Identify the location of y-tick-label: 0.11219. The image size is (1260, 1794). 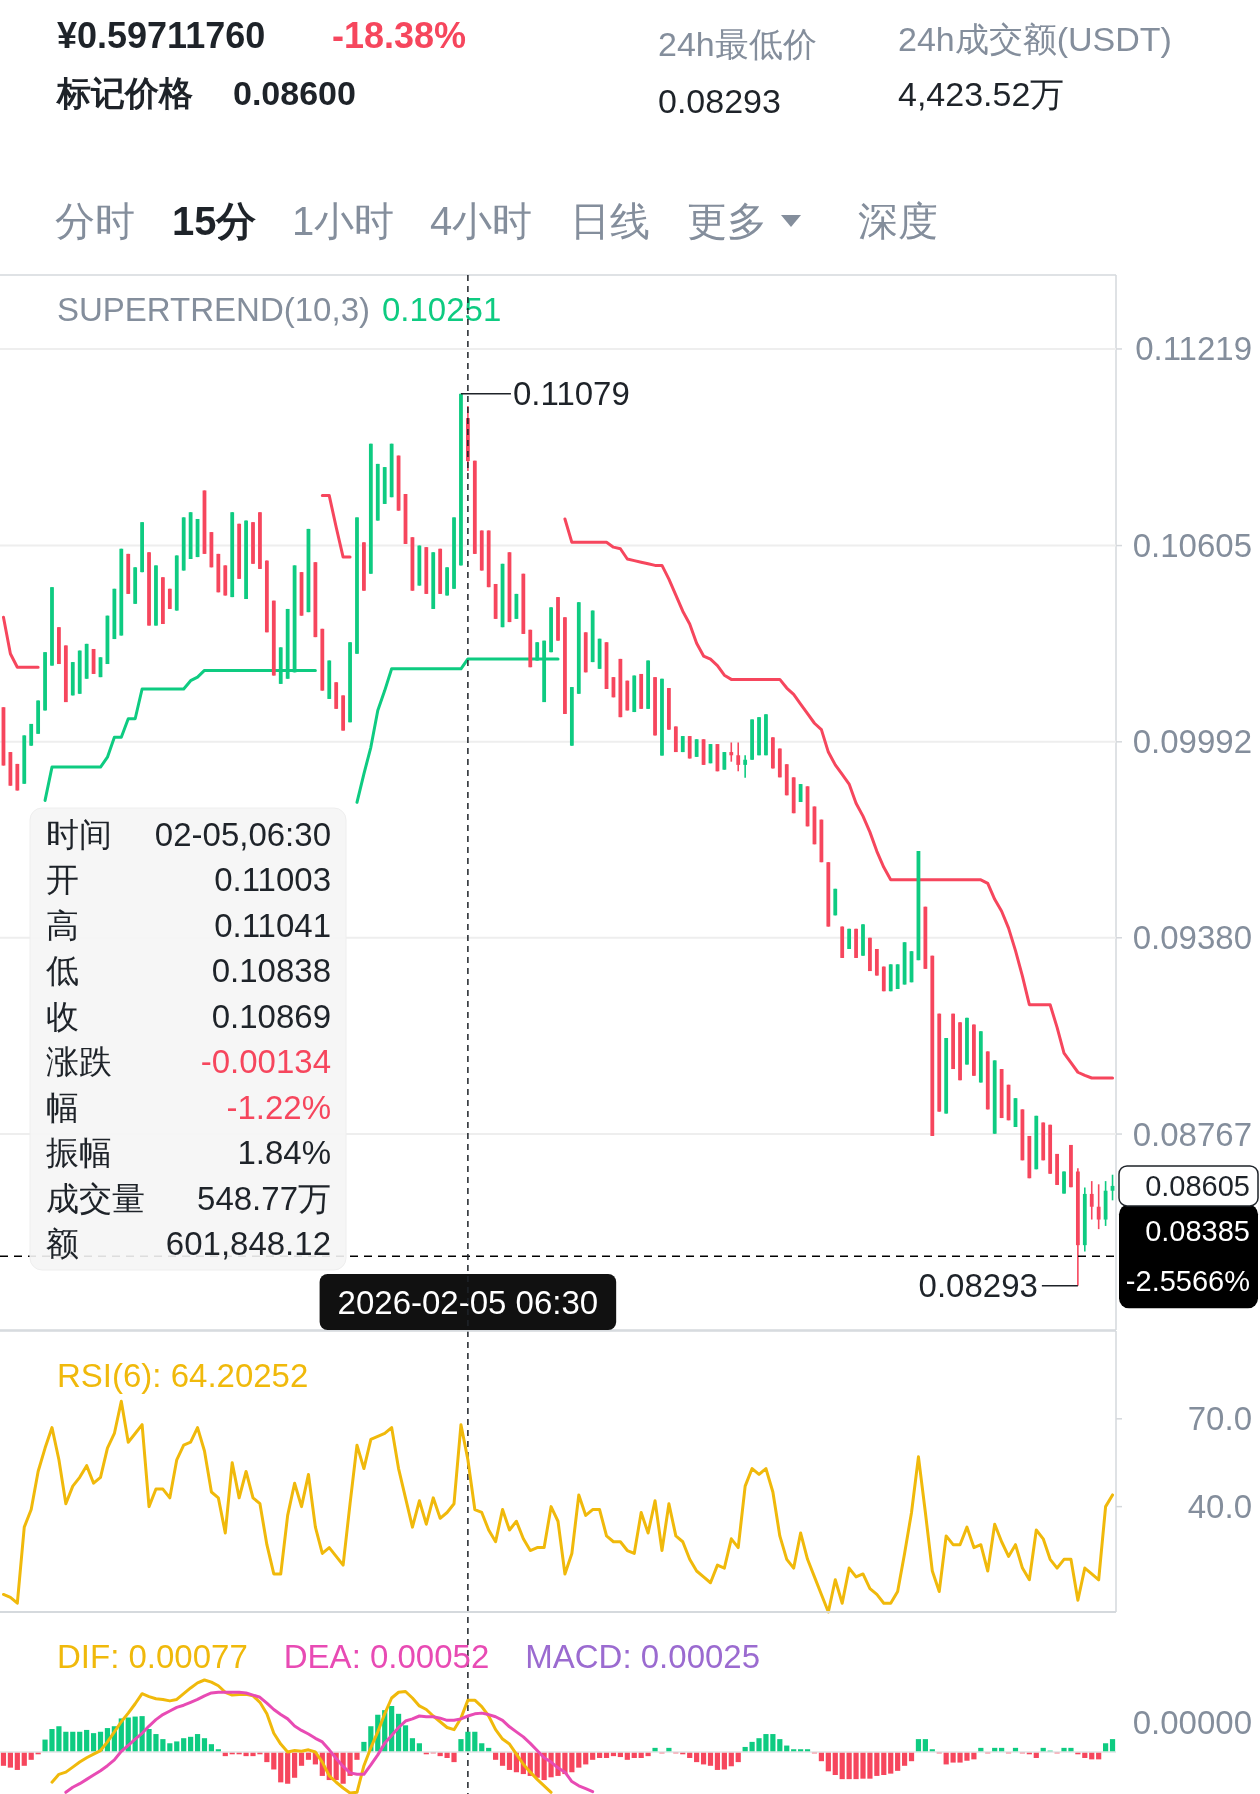
(1193, 349).